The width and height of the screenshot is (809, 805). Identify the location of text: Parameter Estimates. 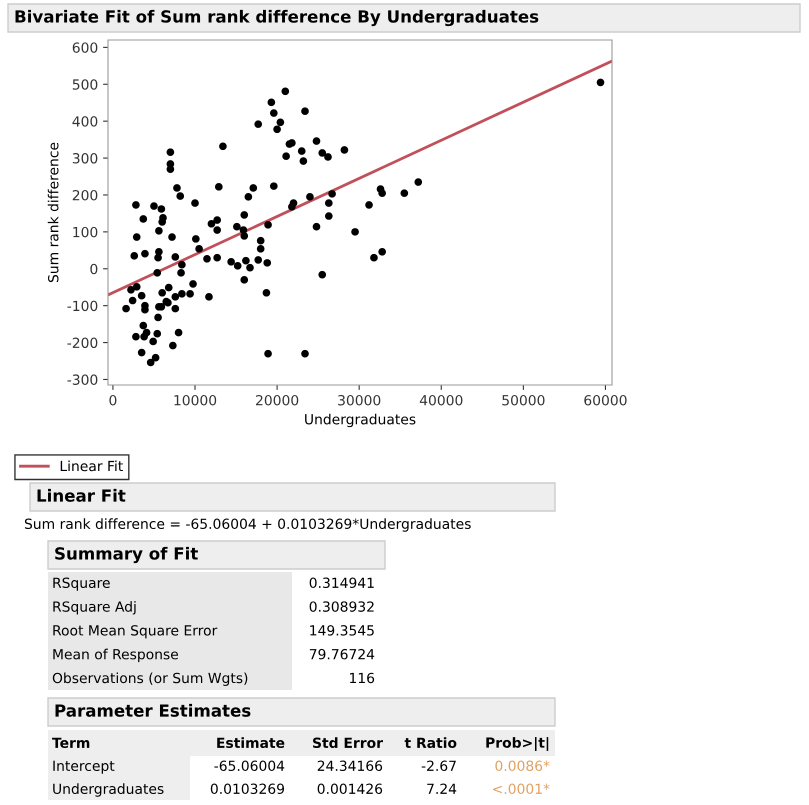
(153, 710).